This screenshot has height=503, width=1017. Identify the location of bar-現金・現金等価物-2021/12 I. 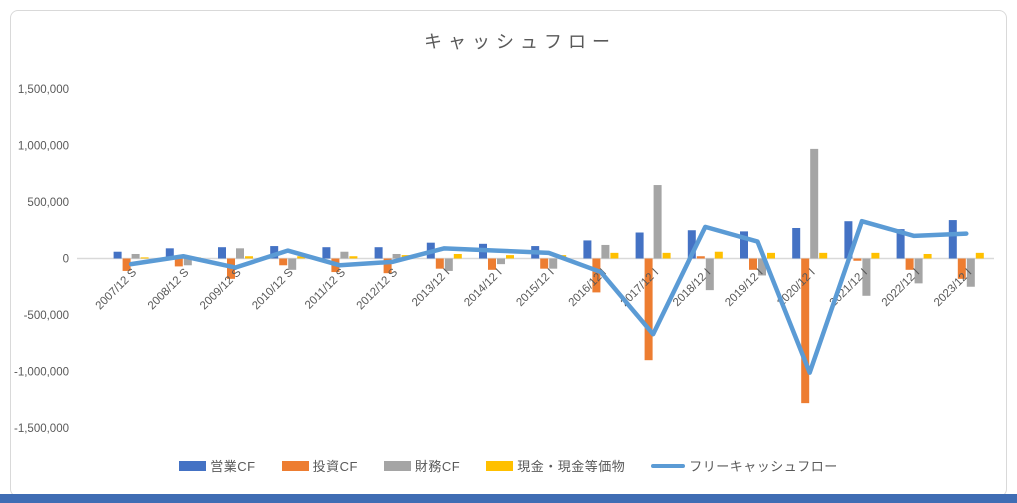
(875, 255).